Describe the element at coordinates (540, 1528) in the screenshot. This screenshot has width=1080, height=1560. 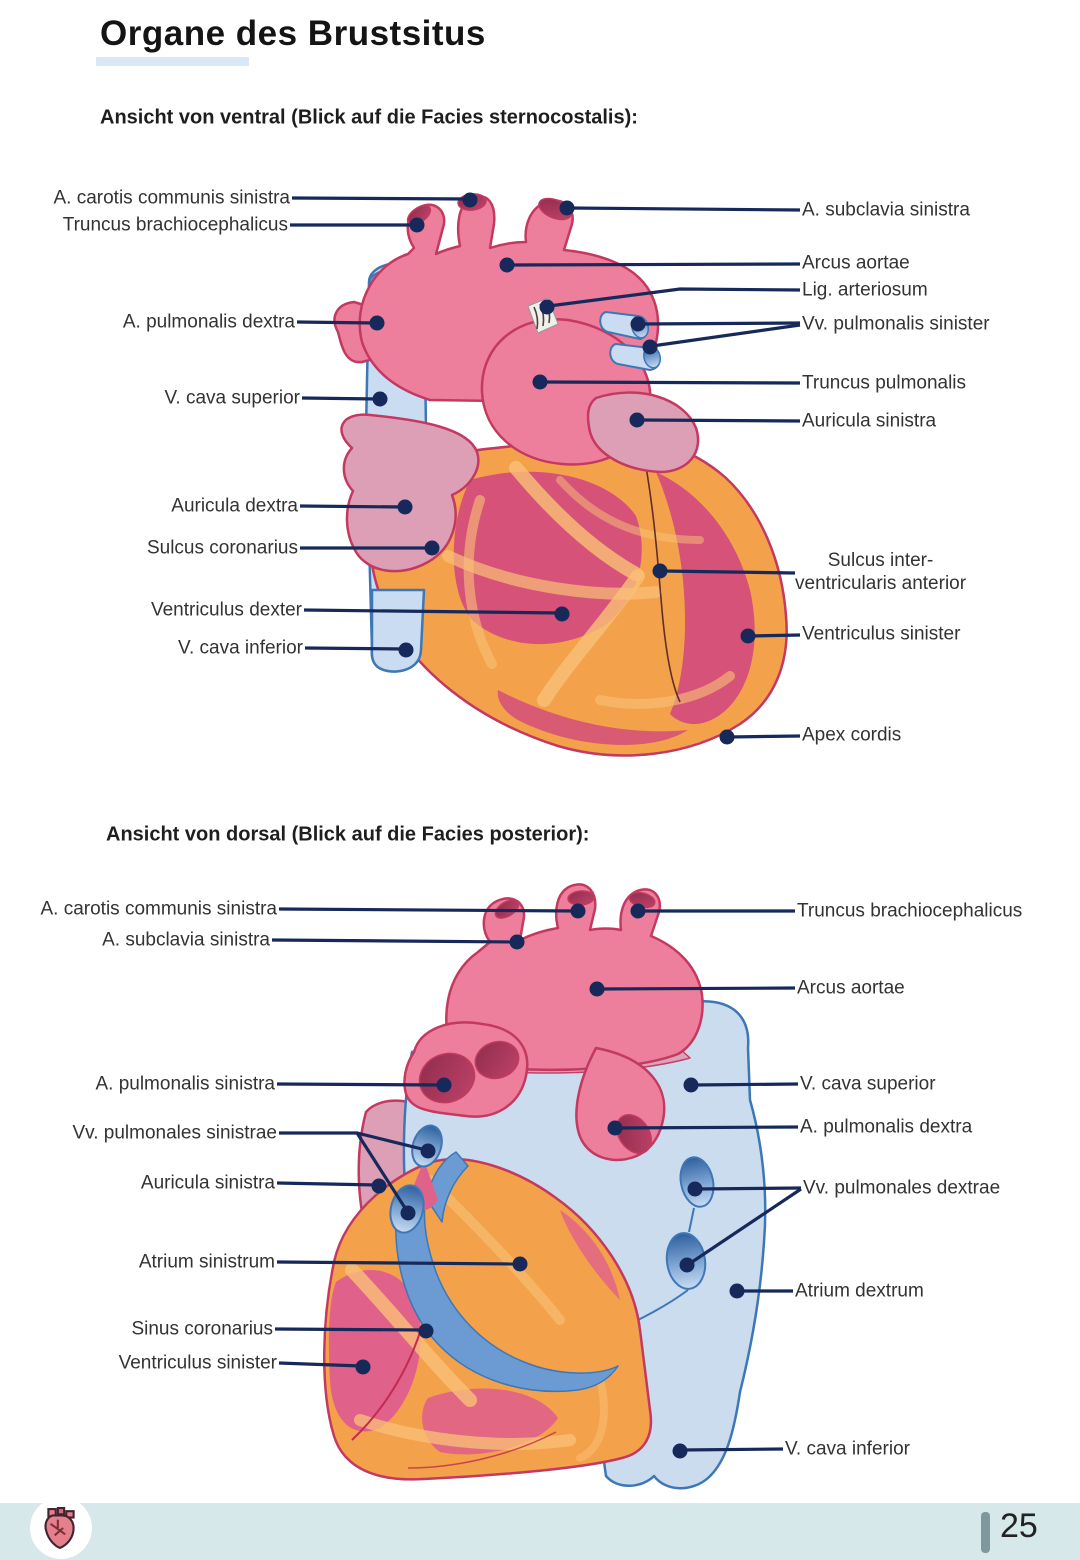
I see `page-footer: 25` at that location.